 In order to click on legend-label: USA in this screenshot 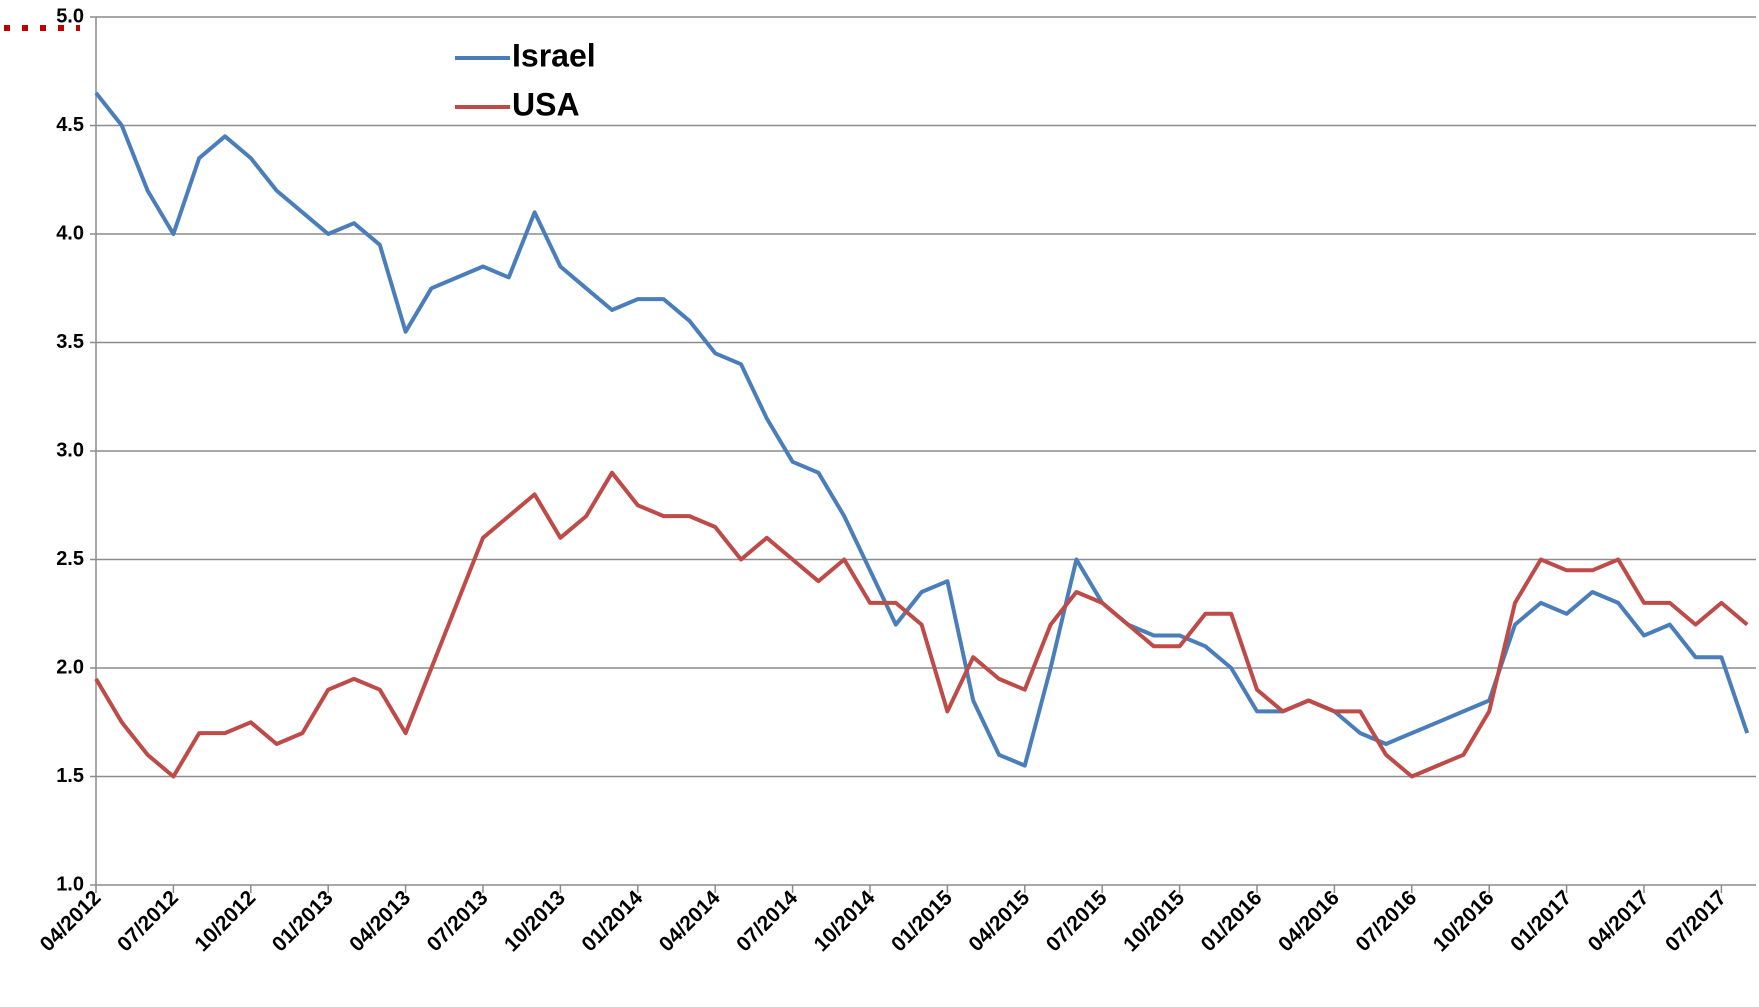, I will do `click(546, 104)`.